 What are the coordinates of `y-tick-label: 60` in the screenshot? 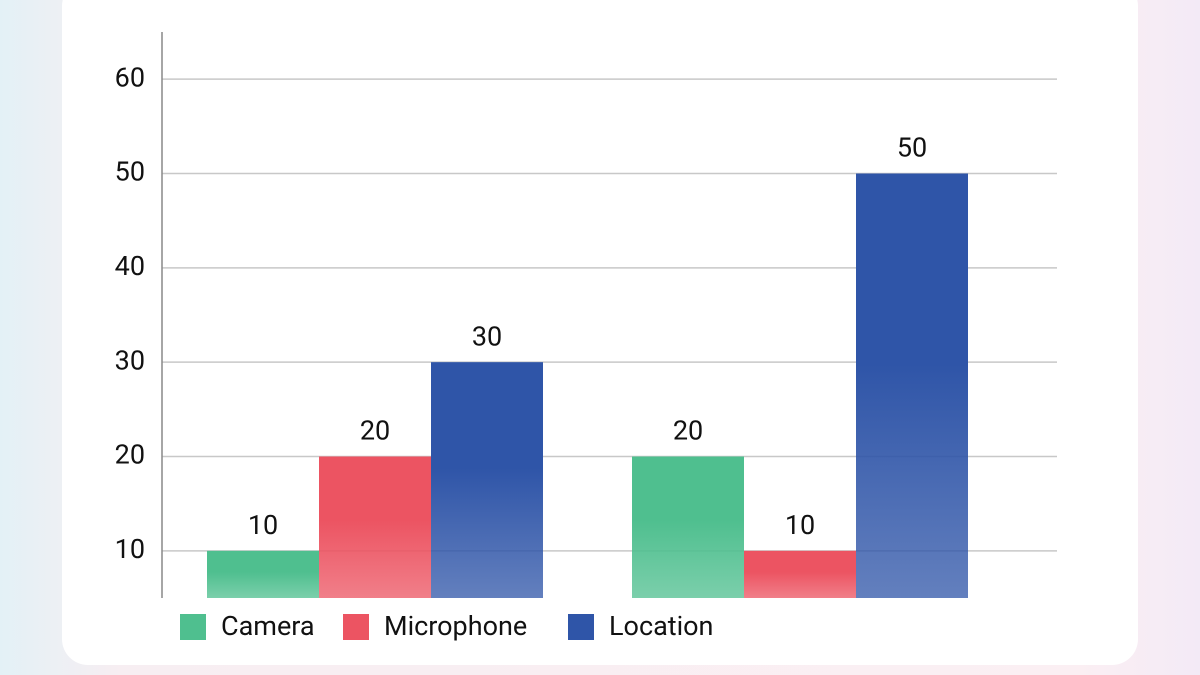 It's located at (130, 77).